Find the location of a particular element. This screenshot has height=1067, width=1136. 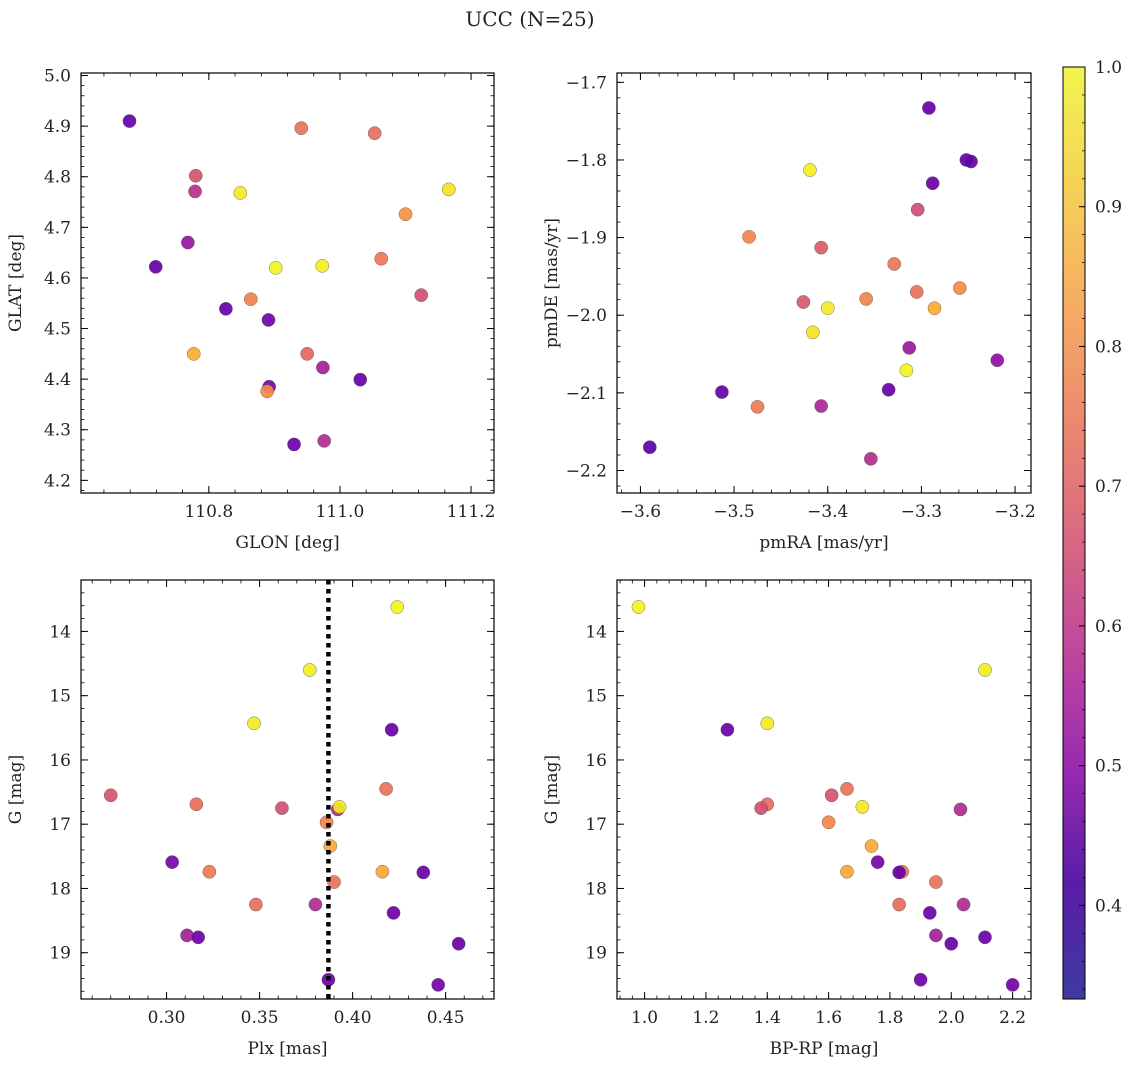

x-tick-label: 2.2 is located at coordinates (1012, 1018).